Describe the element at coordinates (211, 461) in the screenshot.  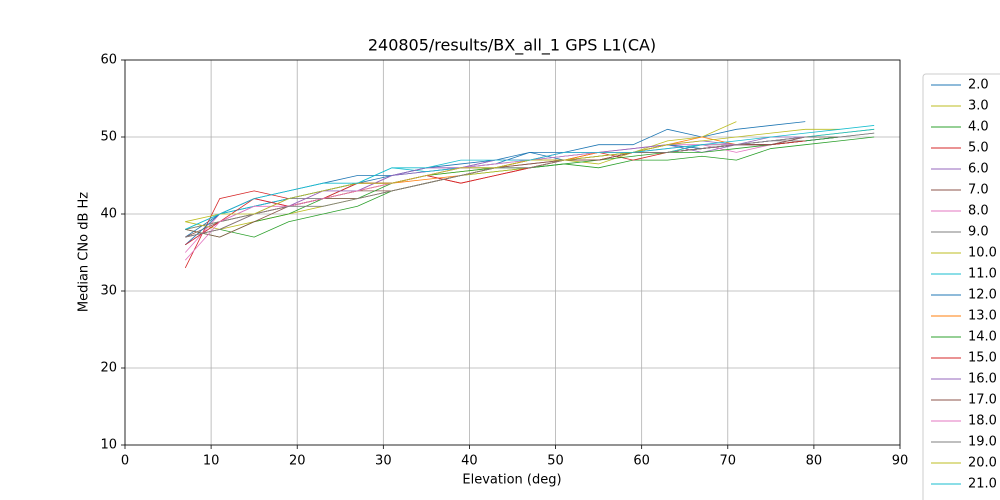
I see `x-tick-label: 10` at that location.